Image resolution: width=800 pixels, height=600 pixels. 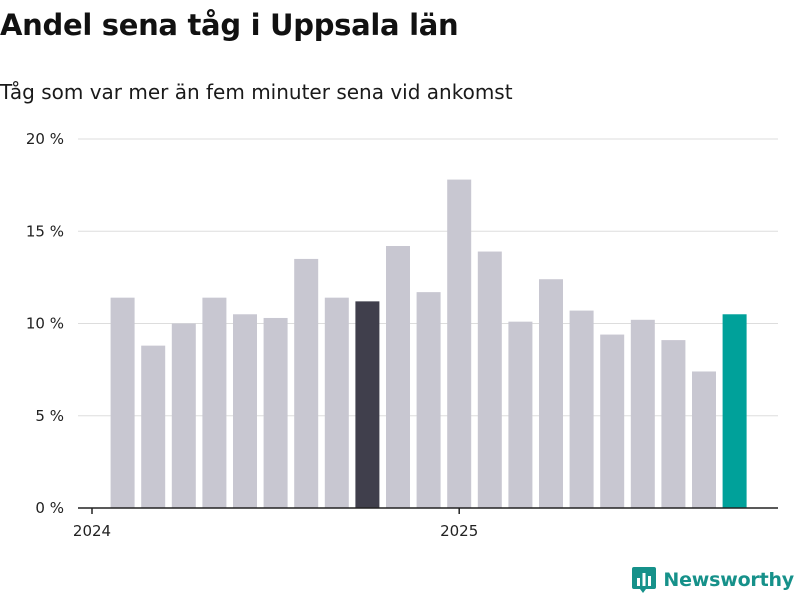 I want to click on brand-name: Newsworthy, so click(x=728, y=580).